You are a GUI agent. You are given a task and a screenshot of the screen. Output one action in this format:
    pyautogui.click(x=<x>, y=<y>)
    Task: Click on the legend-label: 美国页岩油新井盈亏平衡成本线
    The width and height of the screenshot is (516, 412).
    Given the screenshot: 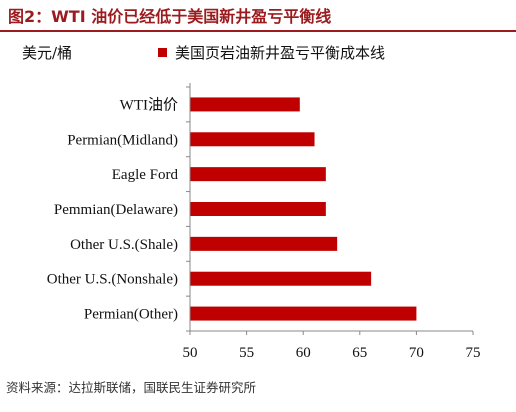 What is the action you would take?
    pyautogui.click(x=280, y=53)
    